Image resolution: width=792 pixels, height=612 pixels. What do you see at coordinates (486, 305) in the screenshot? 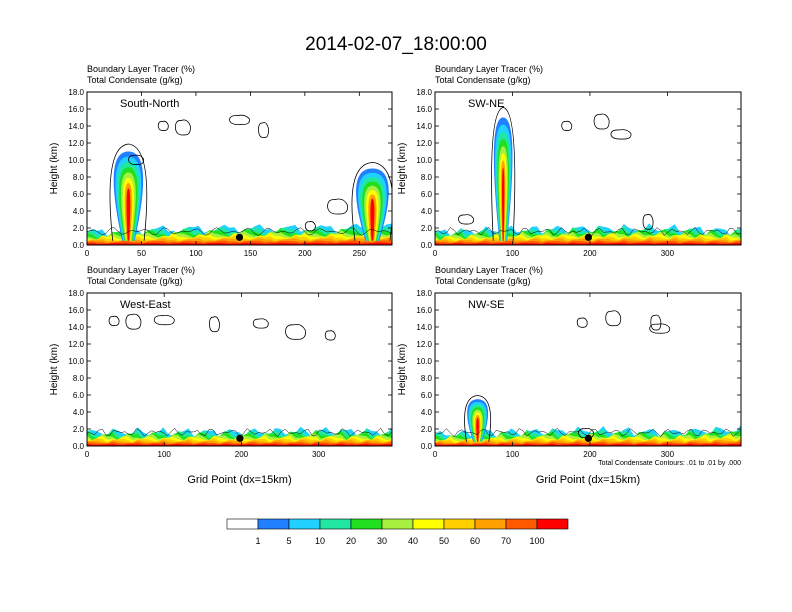
I see `panel-label: NW-SE` at bounding box center [486, 305].